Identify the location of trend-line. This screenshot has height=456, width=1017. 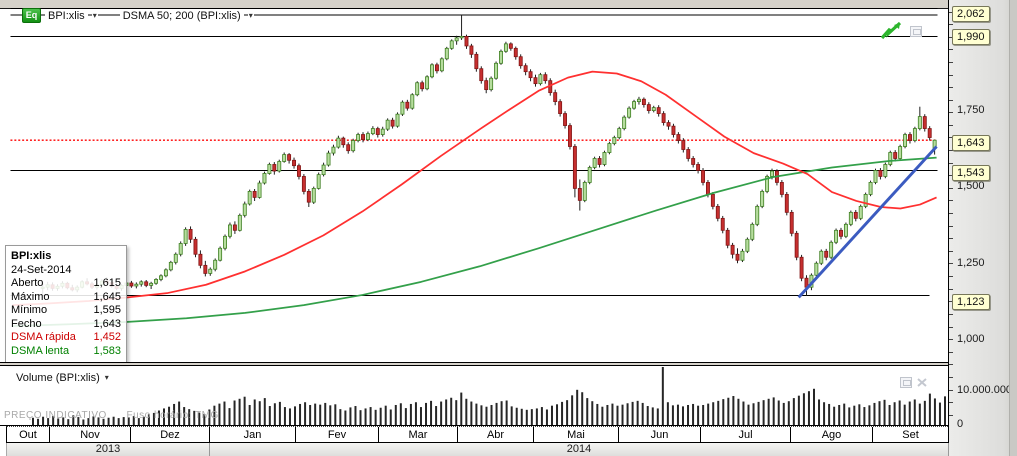
(867, 222).